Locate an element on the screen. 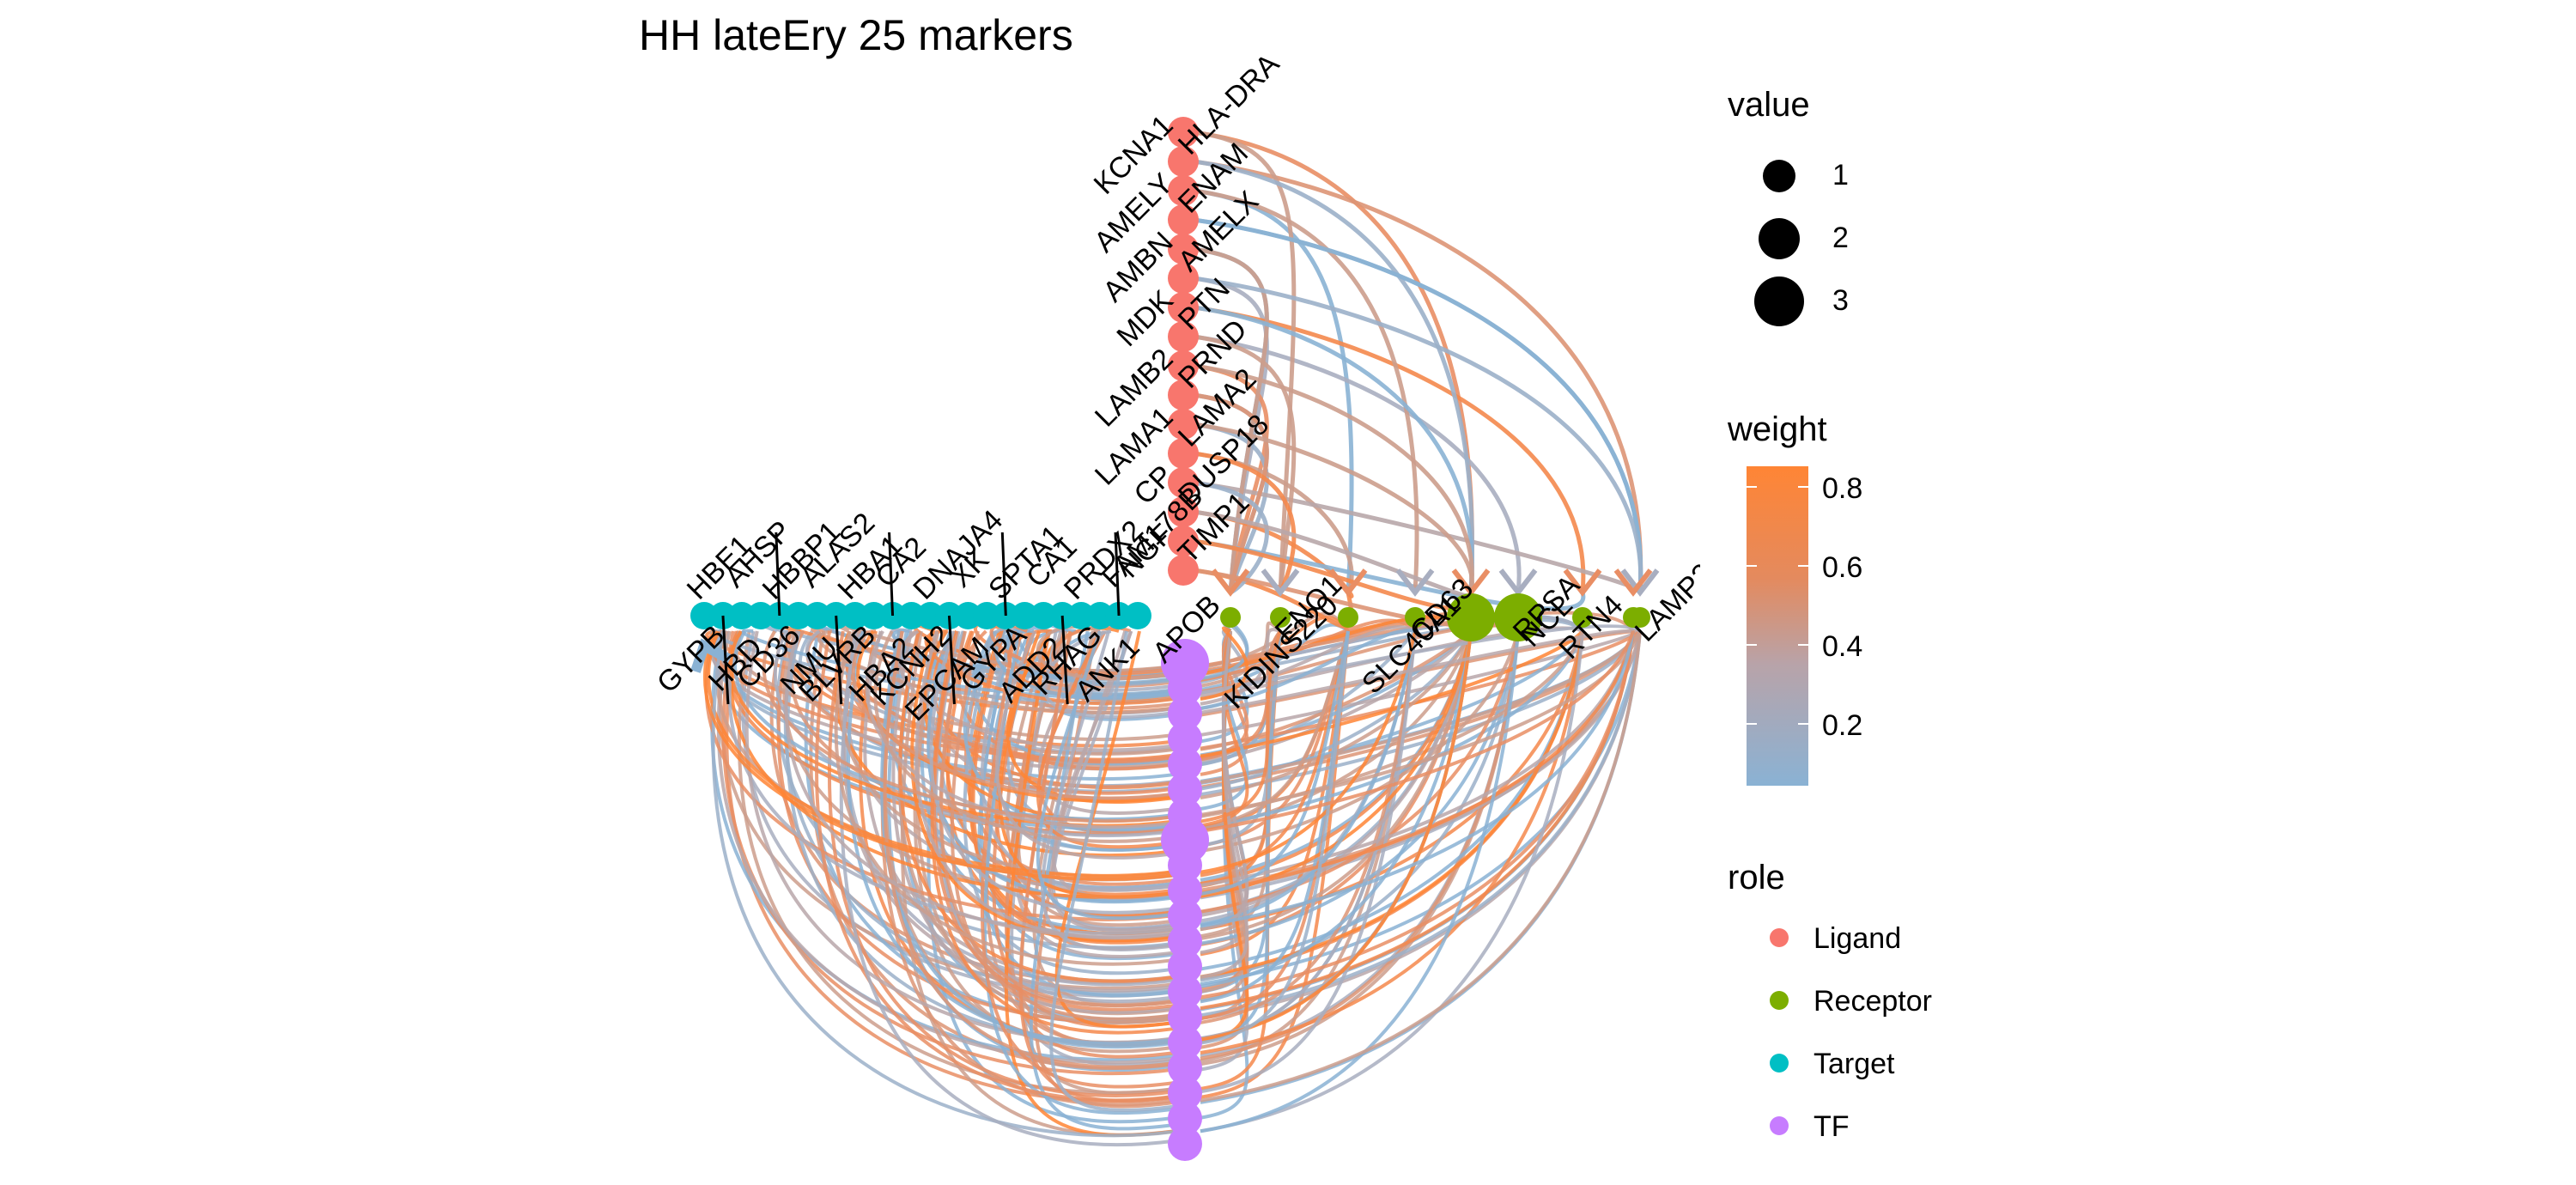 The image size is (2576, 1185). legend-value-title: value is located at coordinates (1769, 105).